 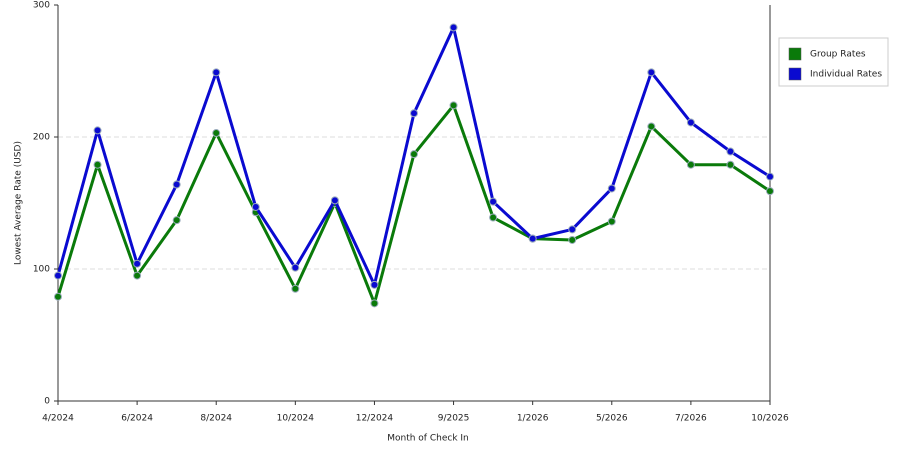 What do you see at coordinates (216, 419) in the screenshot?
I see `x-tick-label: 8/2024` at bounding box center [216, 419].